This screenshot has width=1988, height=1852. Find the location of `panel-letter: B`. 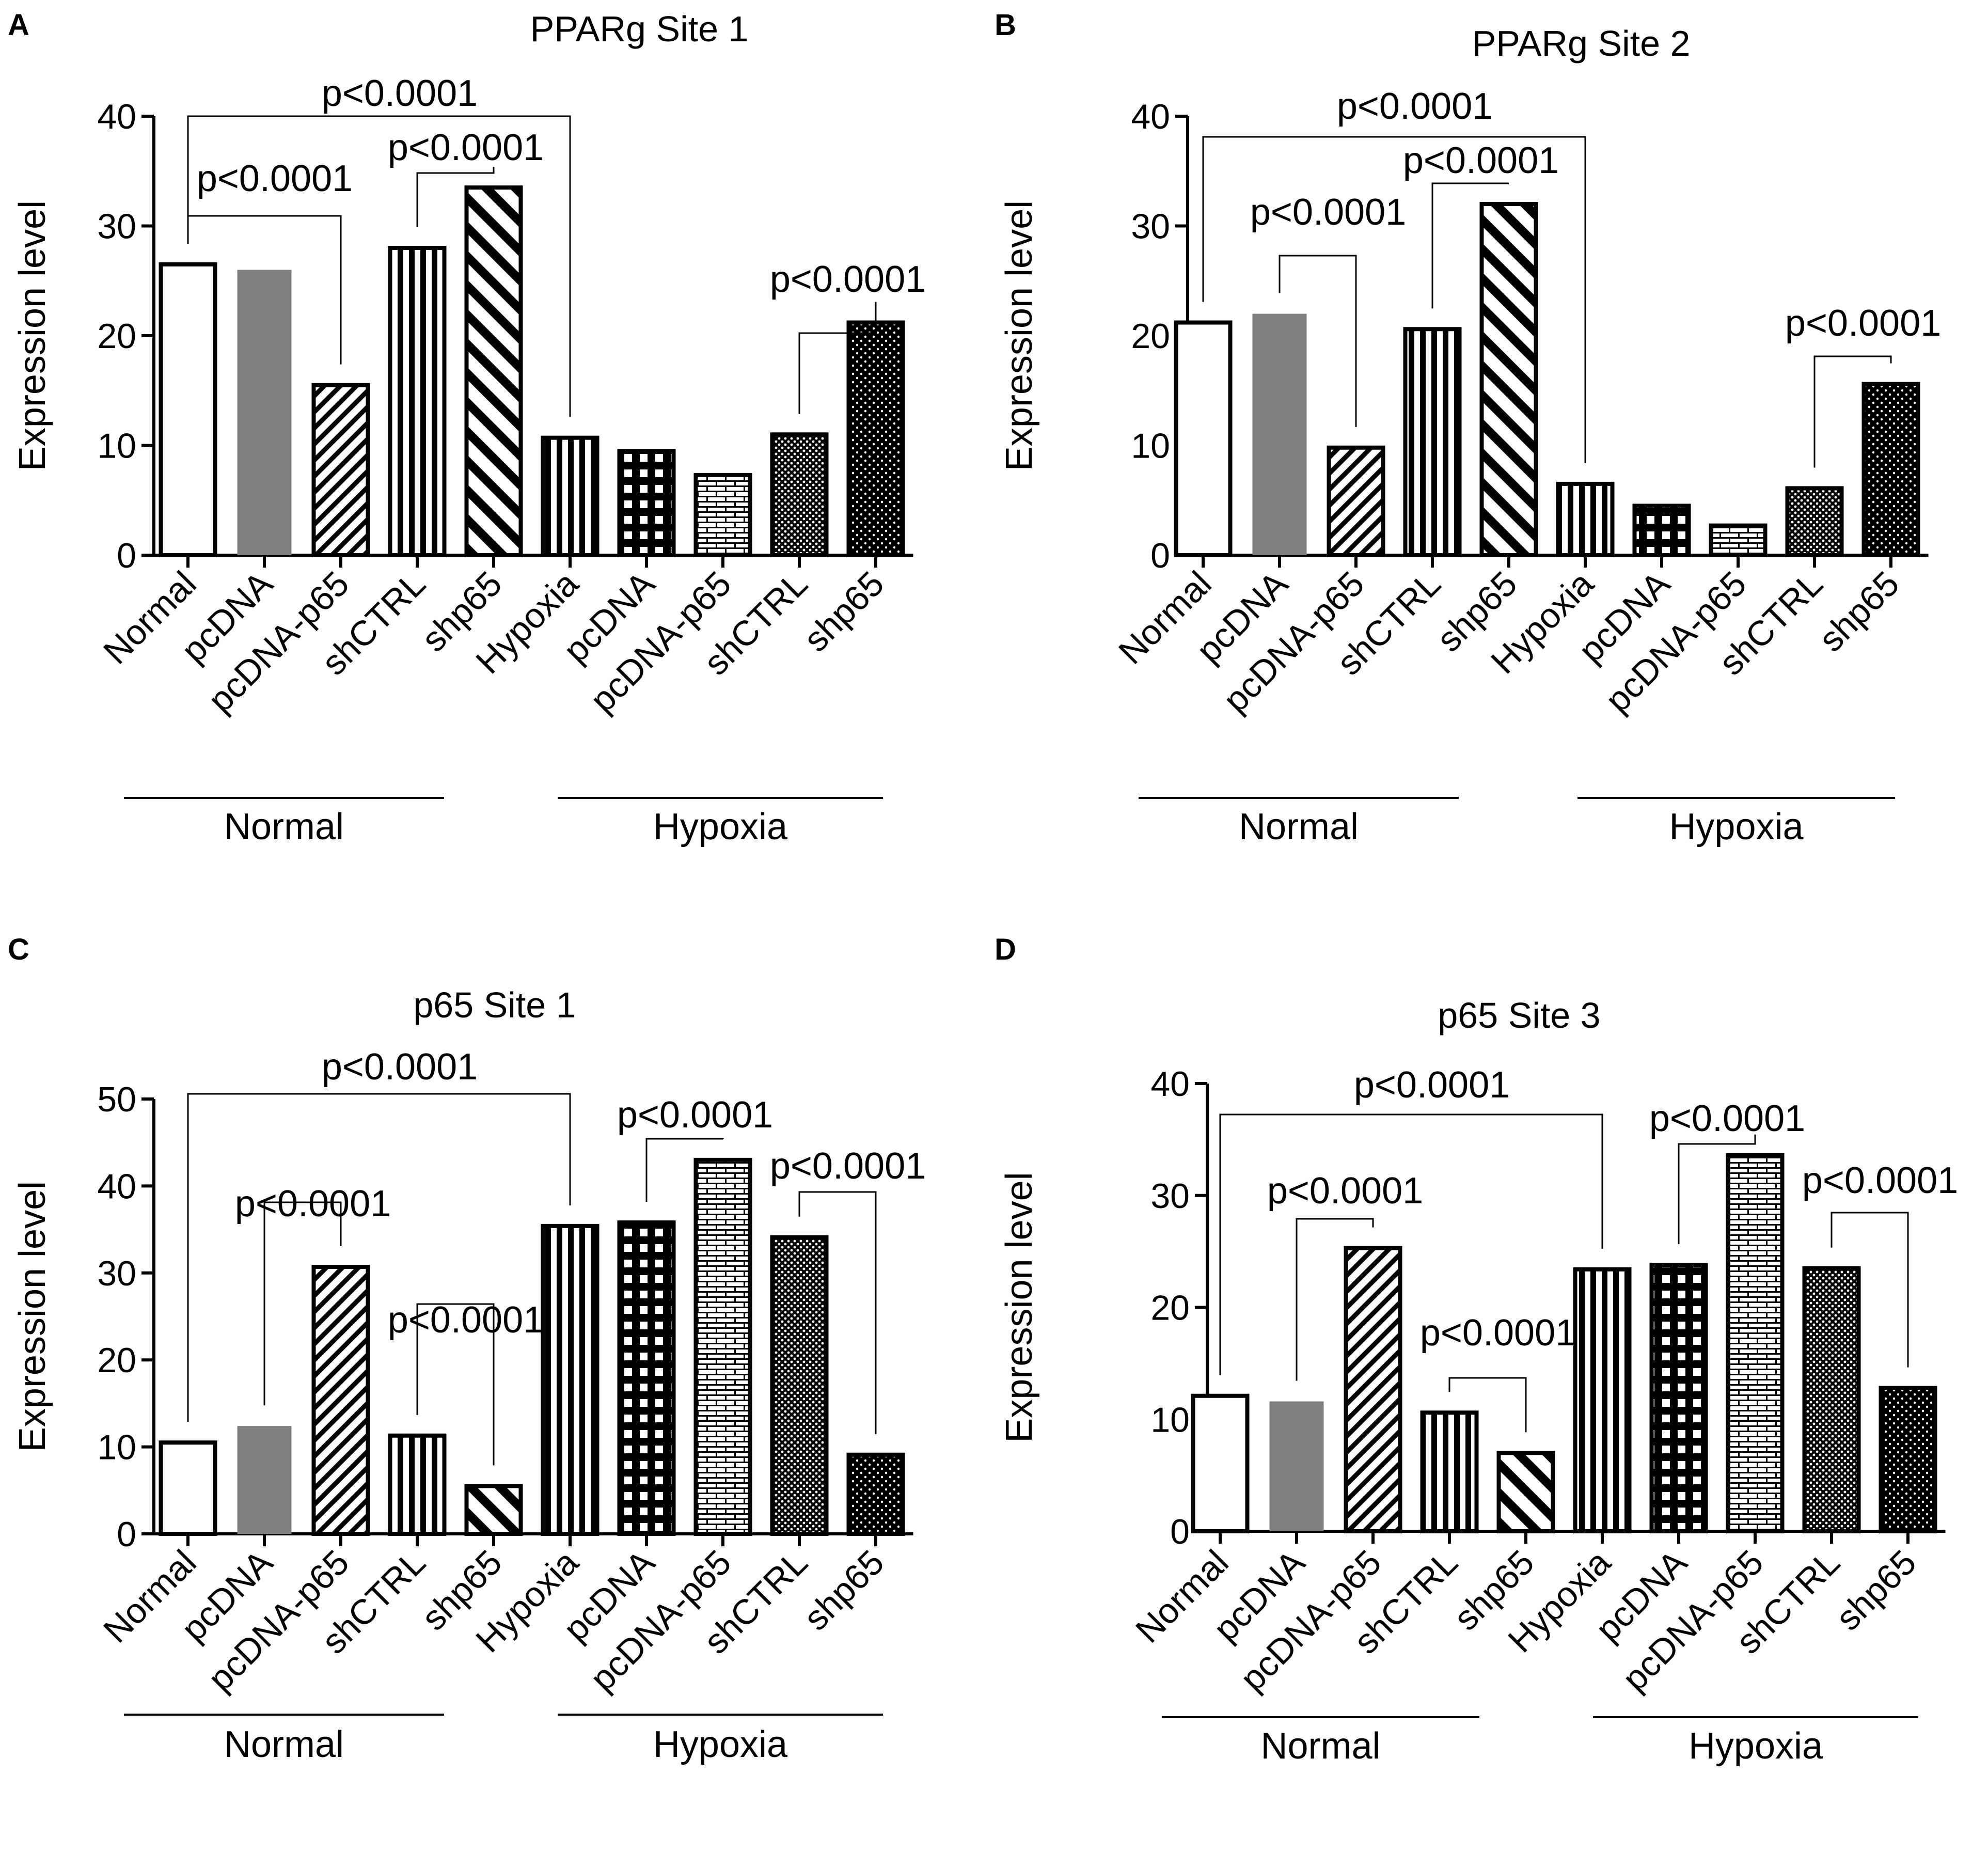

panel-letter: B is located at coordinates (1005, 25).